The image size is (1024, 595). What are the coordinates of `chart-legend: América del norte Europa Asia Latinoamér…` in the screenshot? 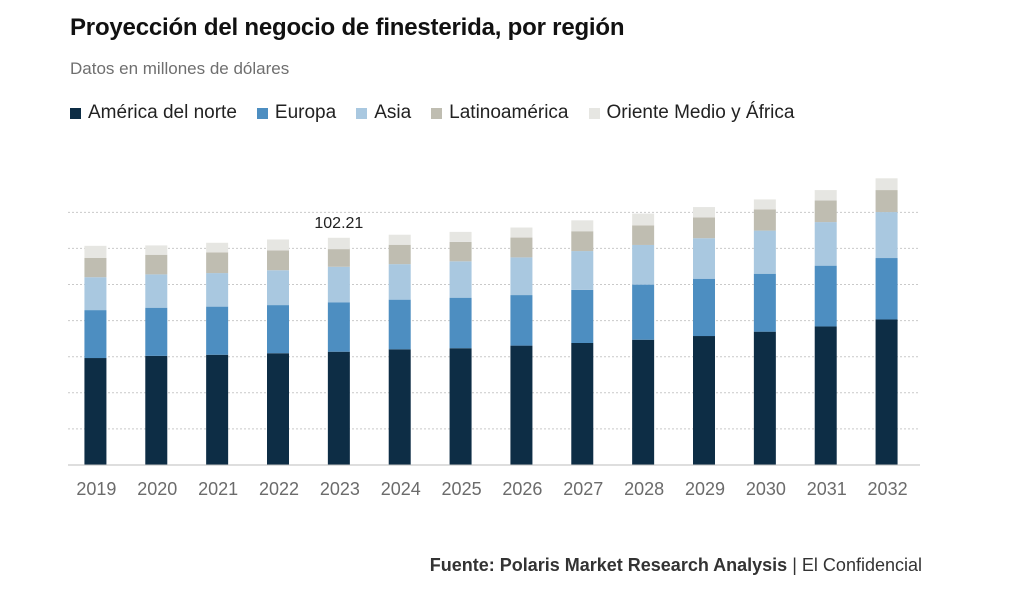 It's located at (442, 113).